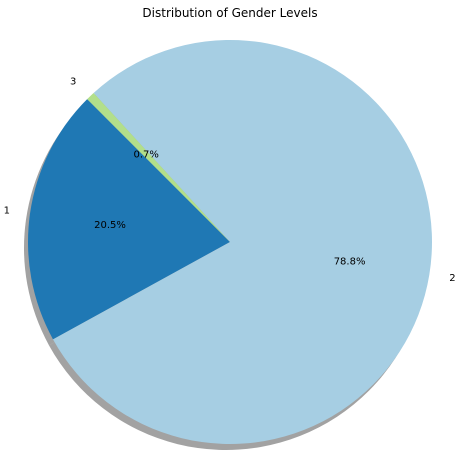 This screenshot has width=460, height=472. I want to click on pct-label-3: 0.7%, so click(146, 154).